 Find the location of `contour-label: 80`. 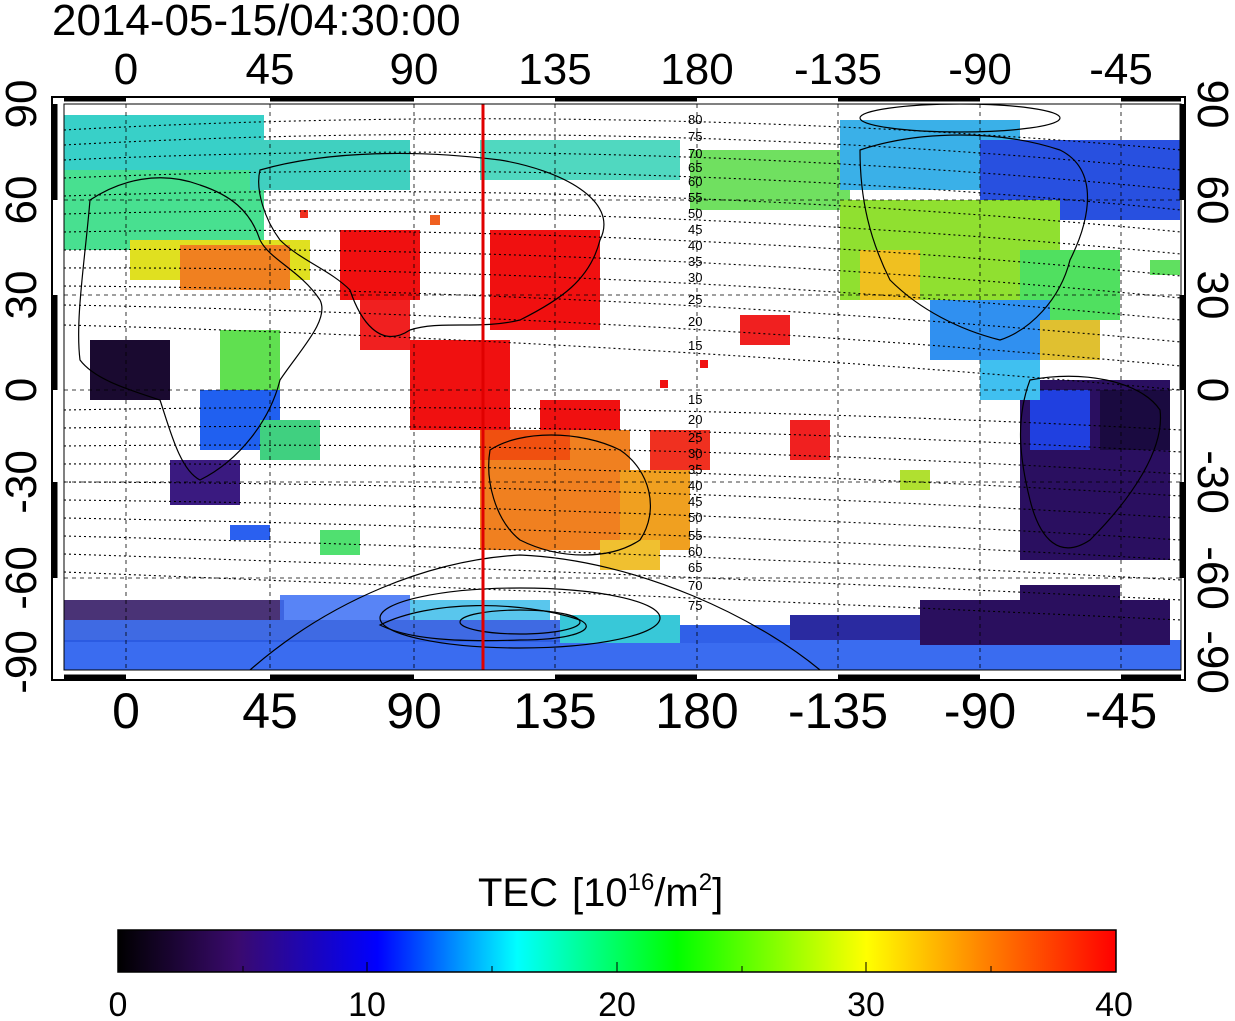

contour-label: 80 is located at coordinates (695, 119).